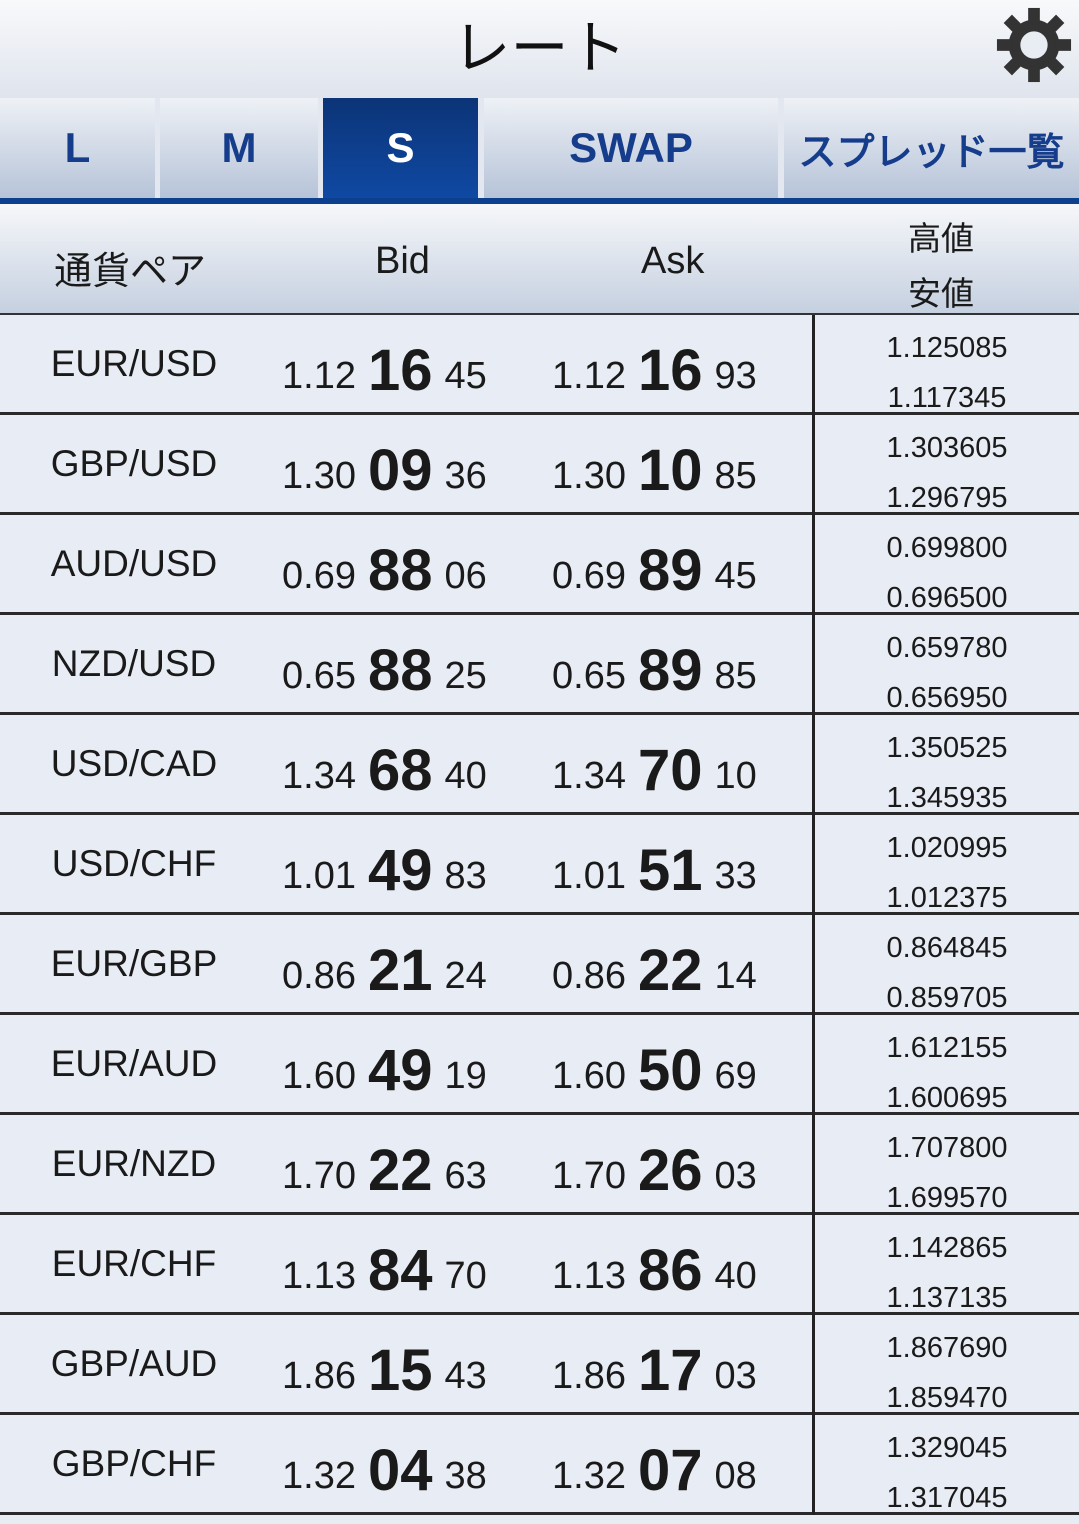  What do you see at coordinates (947, 998) in the screenshot?
I see `low-value: 0.859705` at bounding box center [947, 998].